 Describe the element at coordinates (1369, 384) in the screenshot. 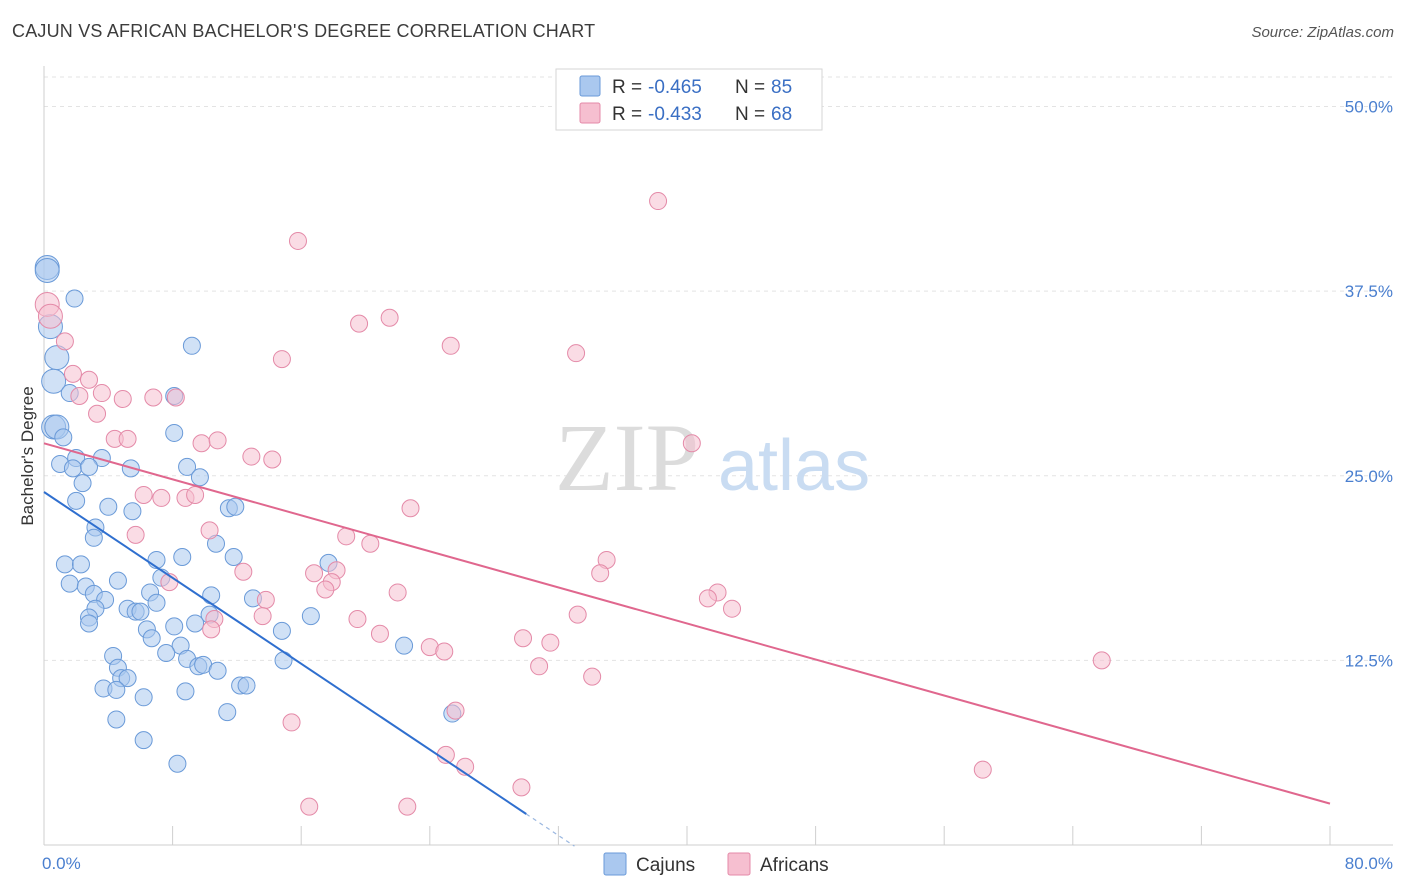

I see `y-tick-labels: 12.5% 25.0% 37.5% 50.0%` at that location.